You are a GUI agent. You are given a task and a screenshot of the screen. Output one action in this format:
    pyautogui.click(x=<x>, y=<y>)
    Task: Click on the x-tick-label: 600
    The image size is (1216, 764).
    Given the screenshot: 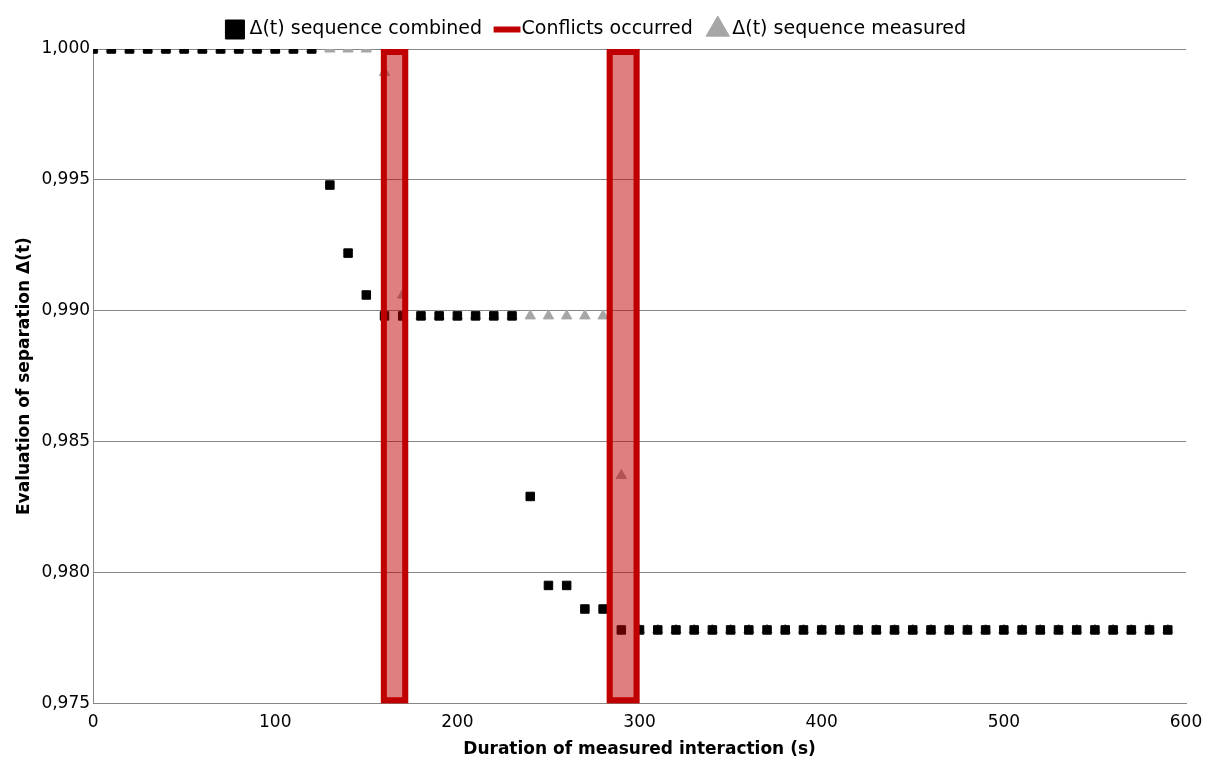 What is the action you would take?
    pyautogui.click(x=1186, y=720)
    